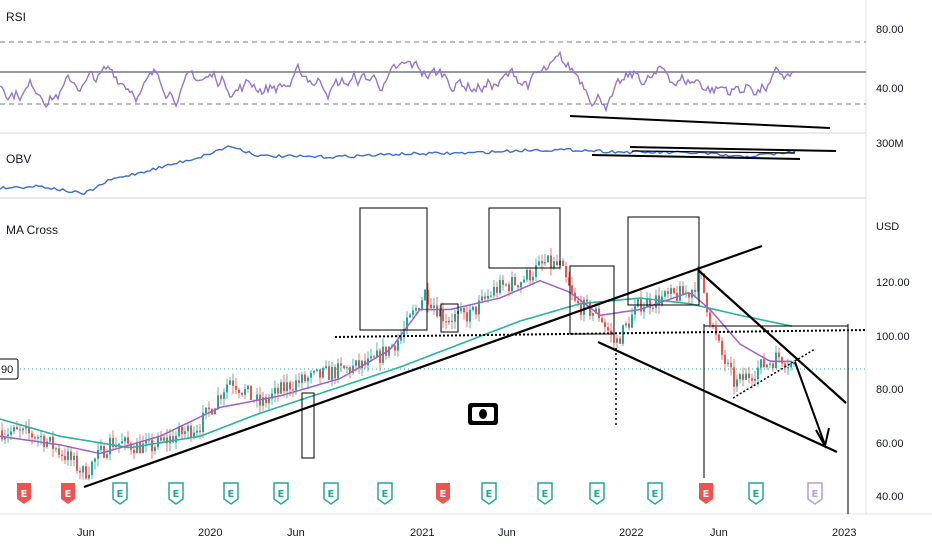  What do you see at coordinates (9, 369) in the screenshot?
I see `current-price-badge` at bounding box center [9, 369].